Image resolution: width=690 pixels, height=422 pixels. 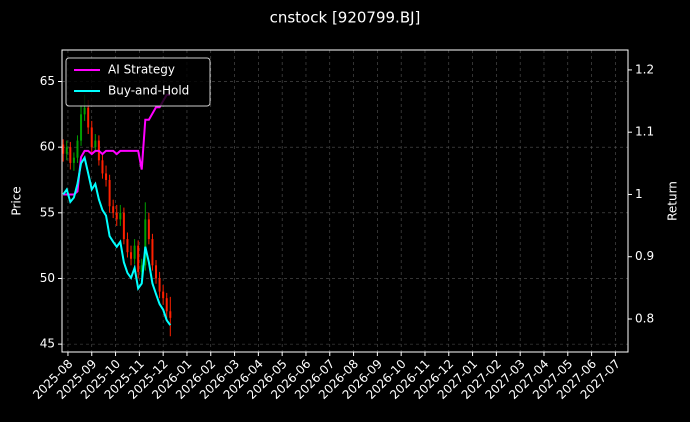 I want to click on y-tick-label: 45, so click(x=47, y=344).